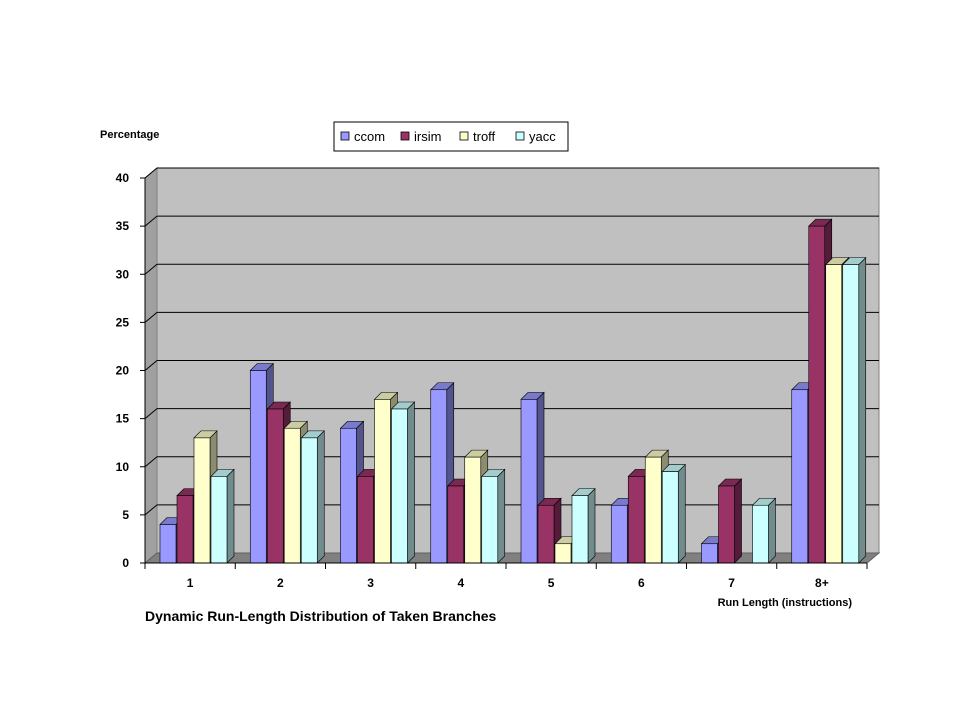 The width and height of the screenshot is (960, 720). I want to click on x-tick-labels: 1 2 3 4 5 6 7 8+, so click(508, 583).